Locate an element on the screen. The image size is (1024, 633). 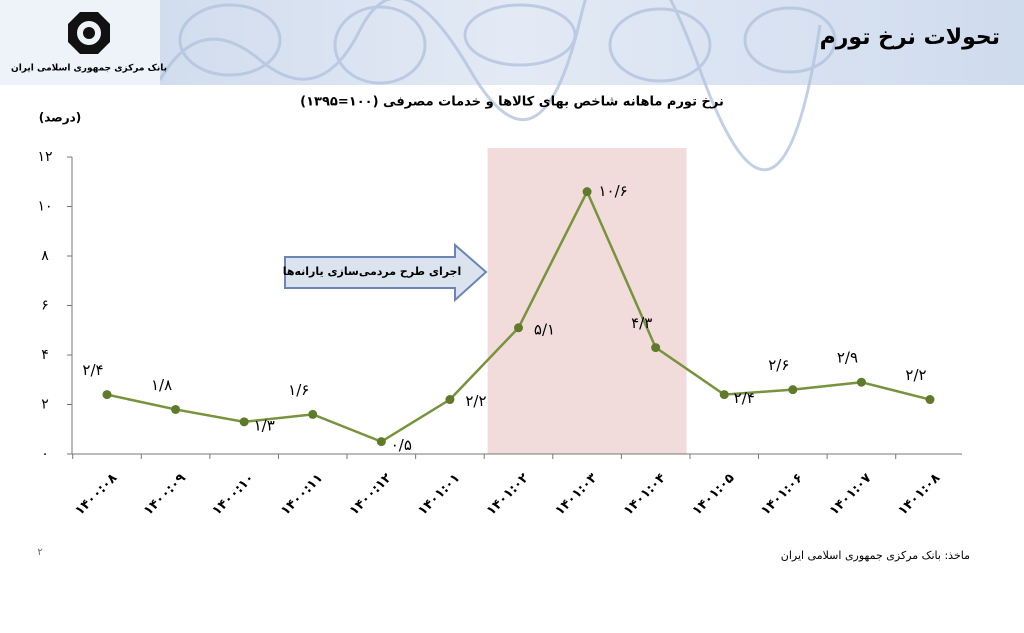
x-tick-label: ۱۴۰۱:۰۲ is located at coordinates (508, 495).